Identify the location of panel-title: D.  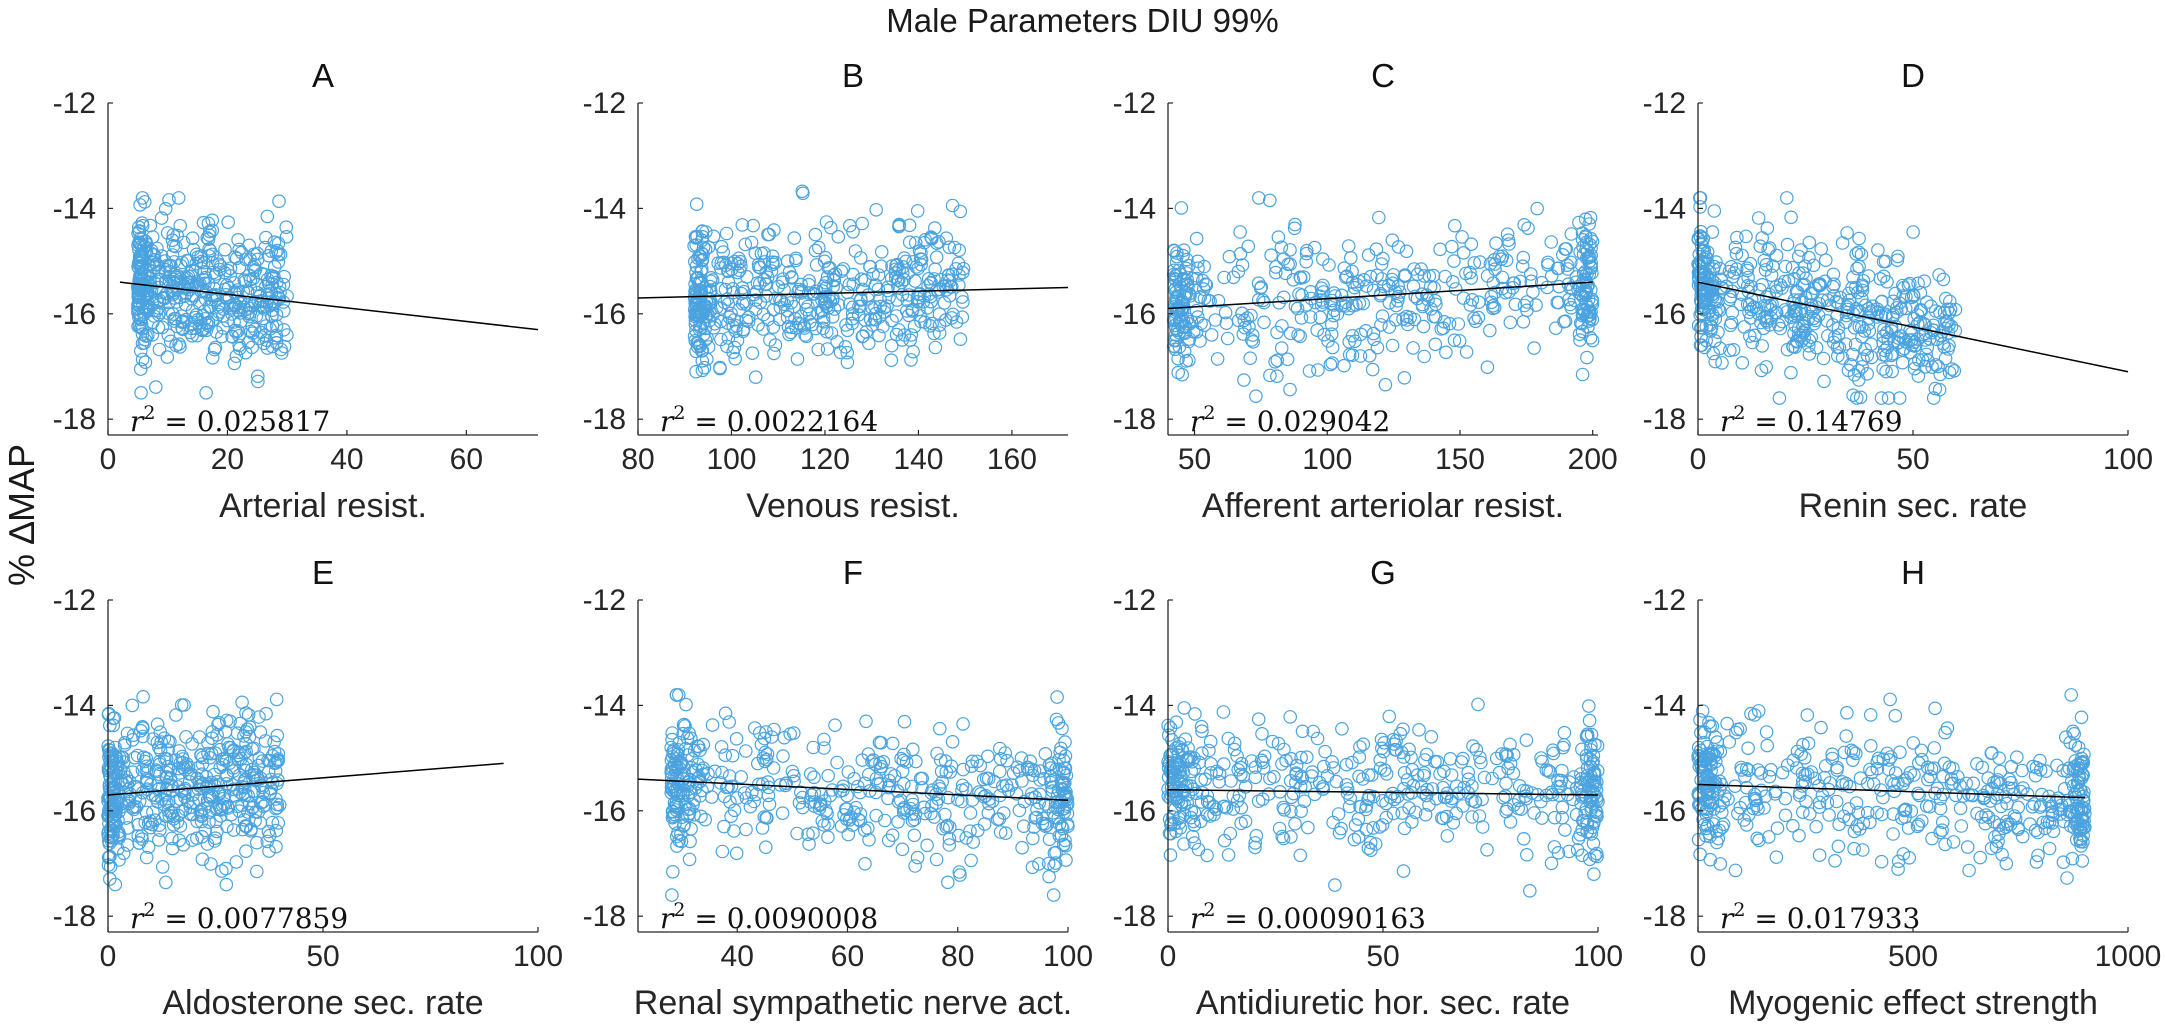
(1913, 75).